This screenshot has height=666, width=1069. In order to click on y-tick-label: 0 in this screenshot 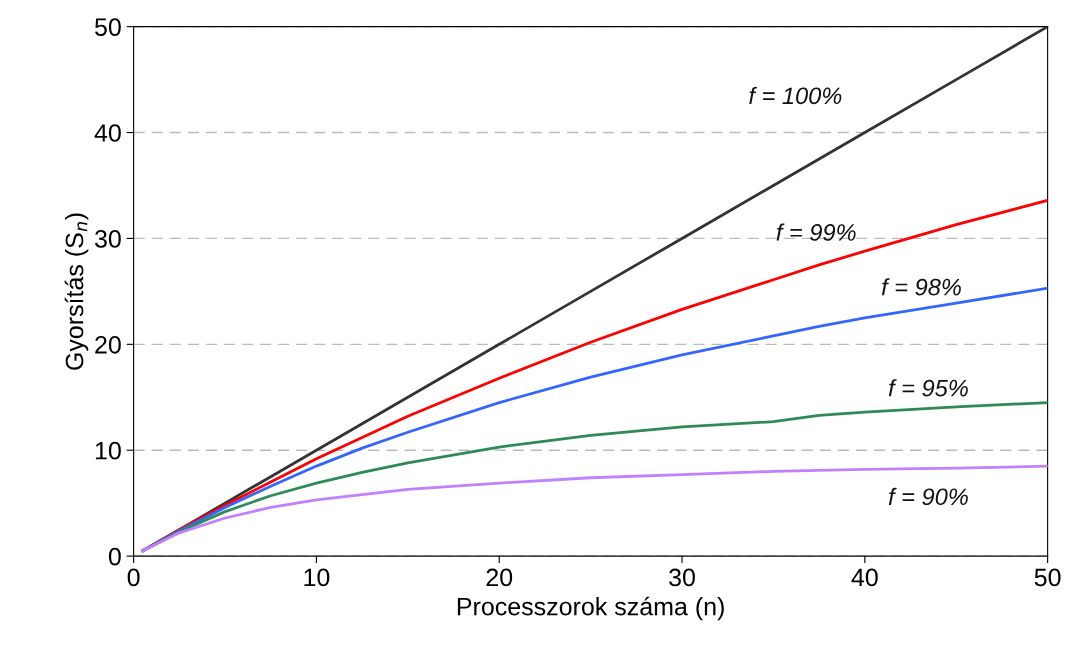, I will do `click(114, 556)`.